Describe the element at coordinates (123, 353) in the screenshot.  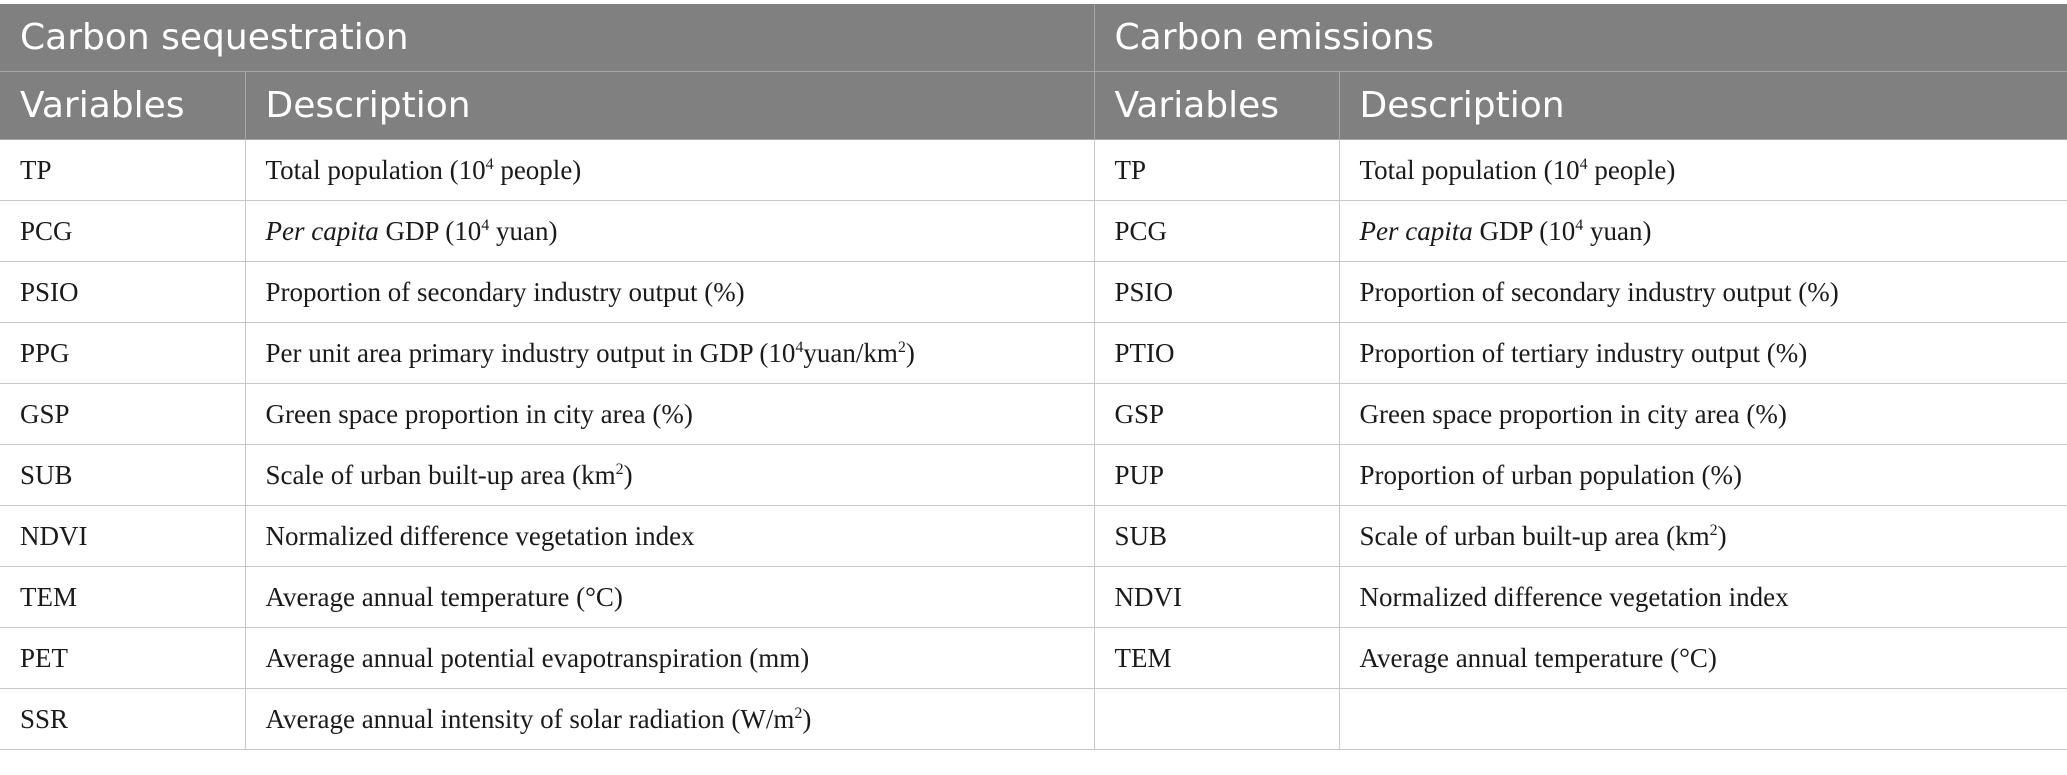
I see `sequestration-variable-cell: PPG` at that location.